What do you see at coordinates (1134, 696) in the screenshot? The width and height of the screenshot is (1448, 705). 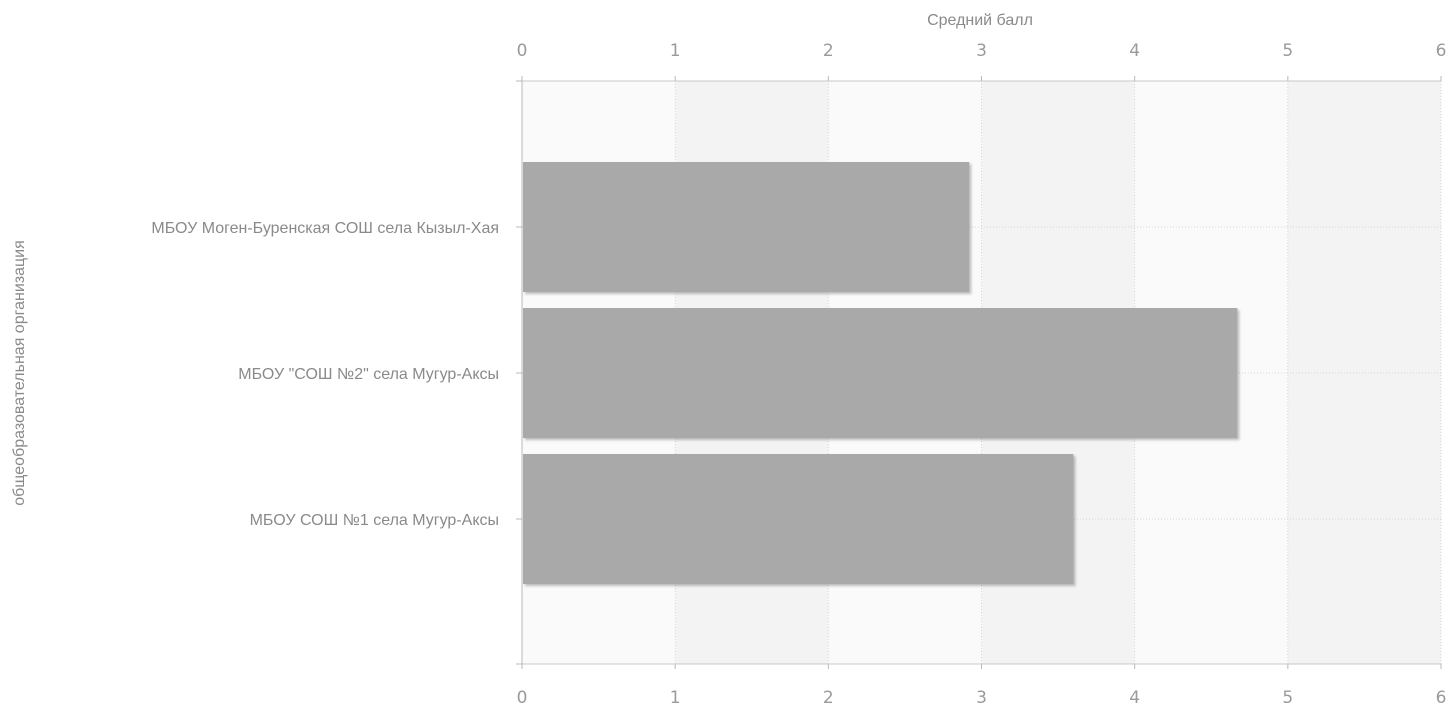 I see `x-tick-label-bottom: 4` at bounding box center [1134, 696].